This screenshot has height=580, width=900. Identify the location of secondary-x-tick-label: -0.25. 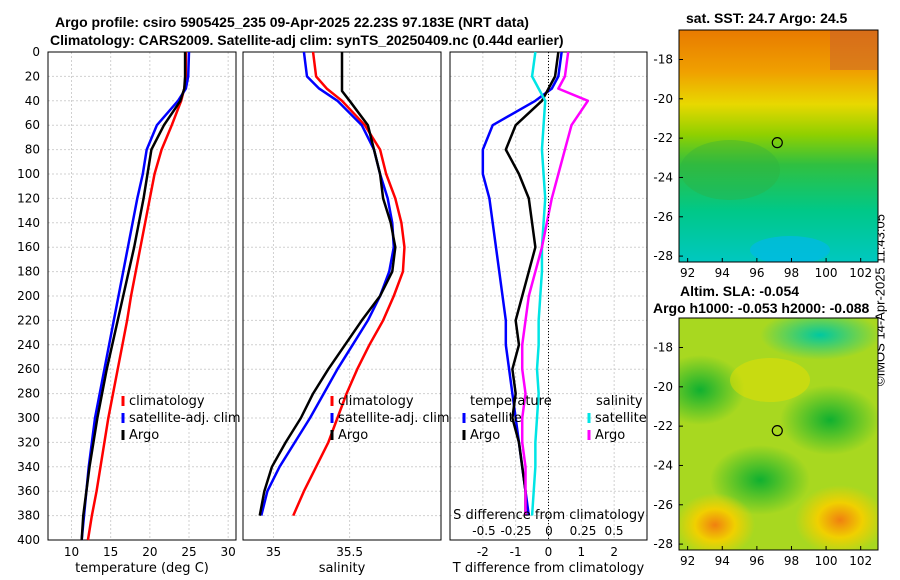
(515, 531).